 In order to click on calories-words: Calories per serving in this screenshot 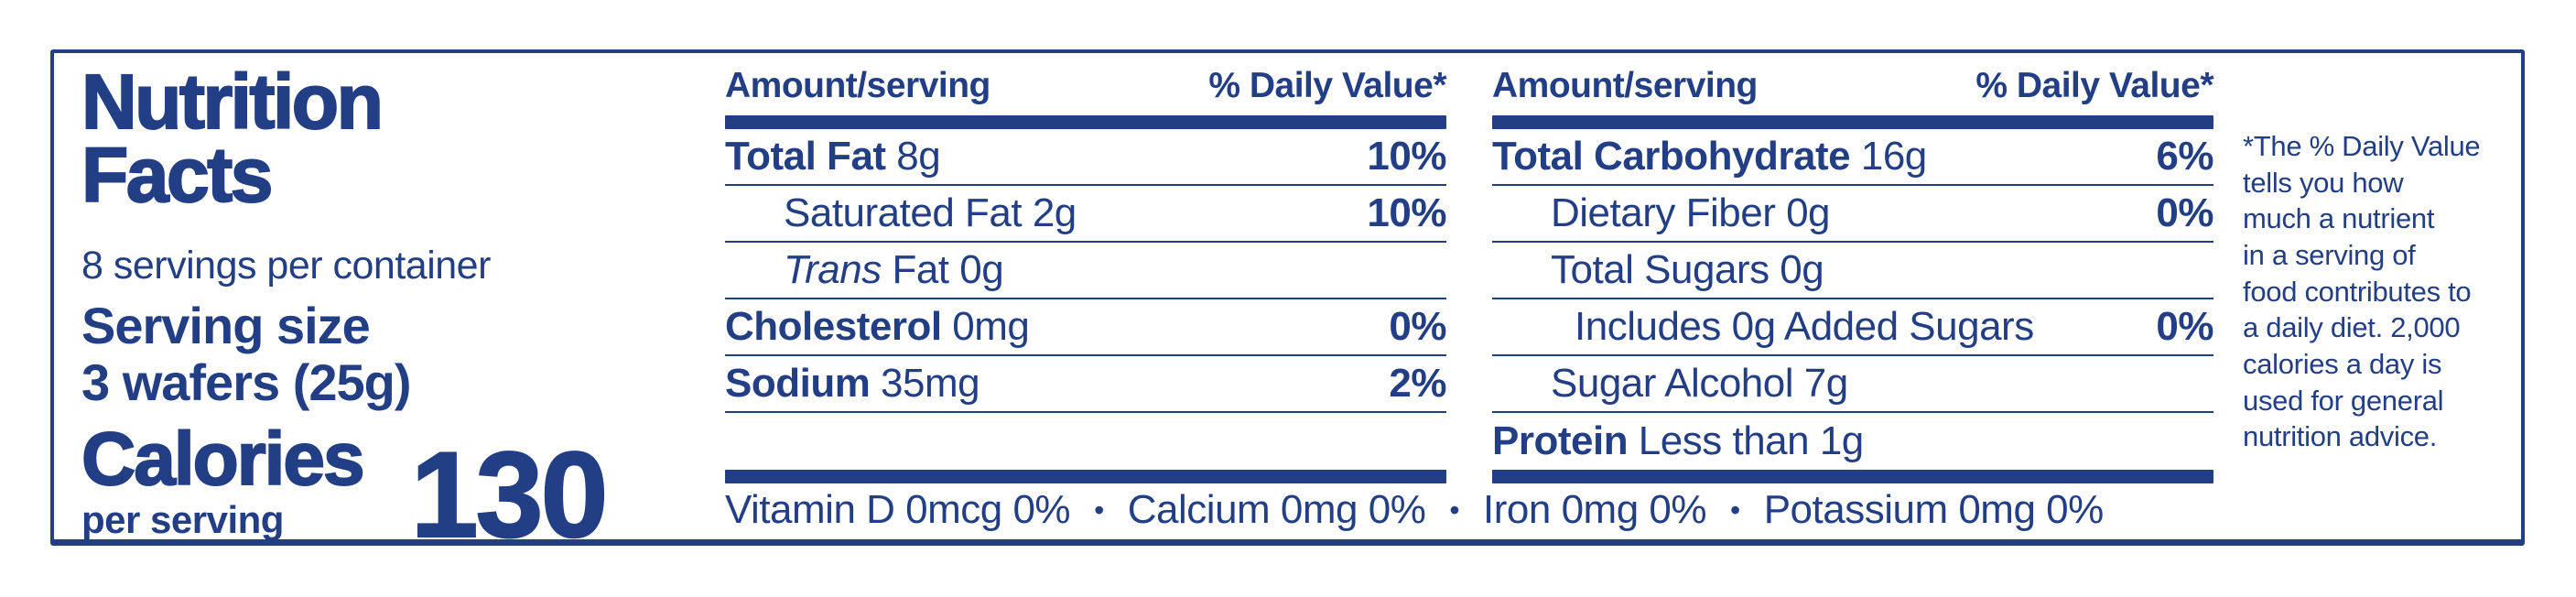, I will do `click(224, 480)`.